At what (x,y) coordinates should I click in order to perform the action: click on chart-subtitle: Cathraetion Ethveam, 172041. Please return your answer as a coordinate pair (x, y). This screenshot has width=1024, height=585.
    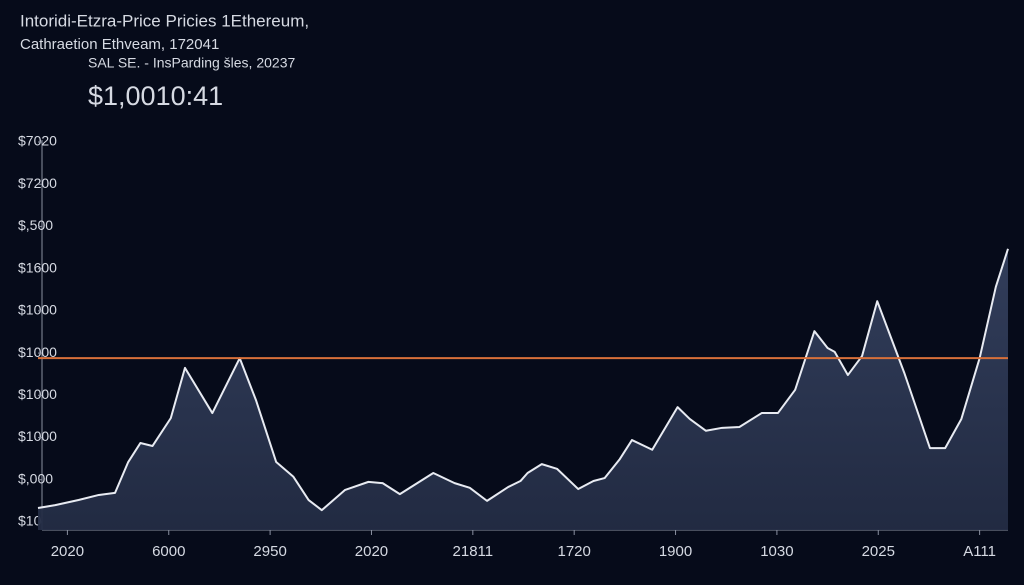
    Looking at the image, I should click on (119, 44).